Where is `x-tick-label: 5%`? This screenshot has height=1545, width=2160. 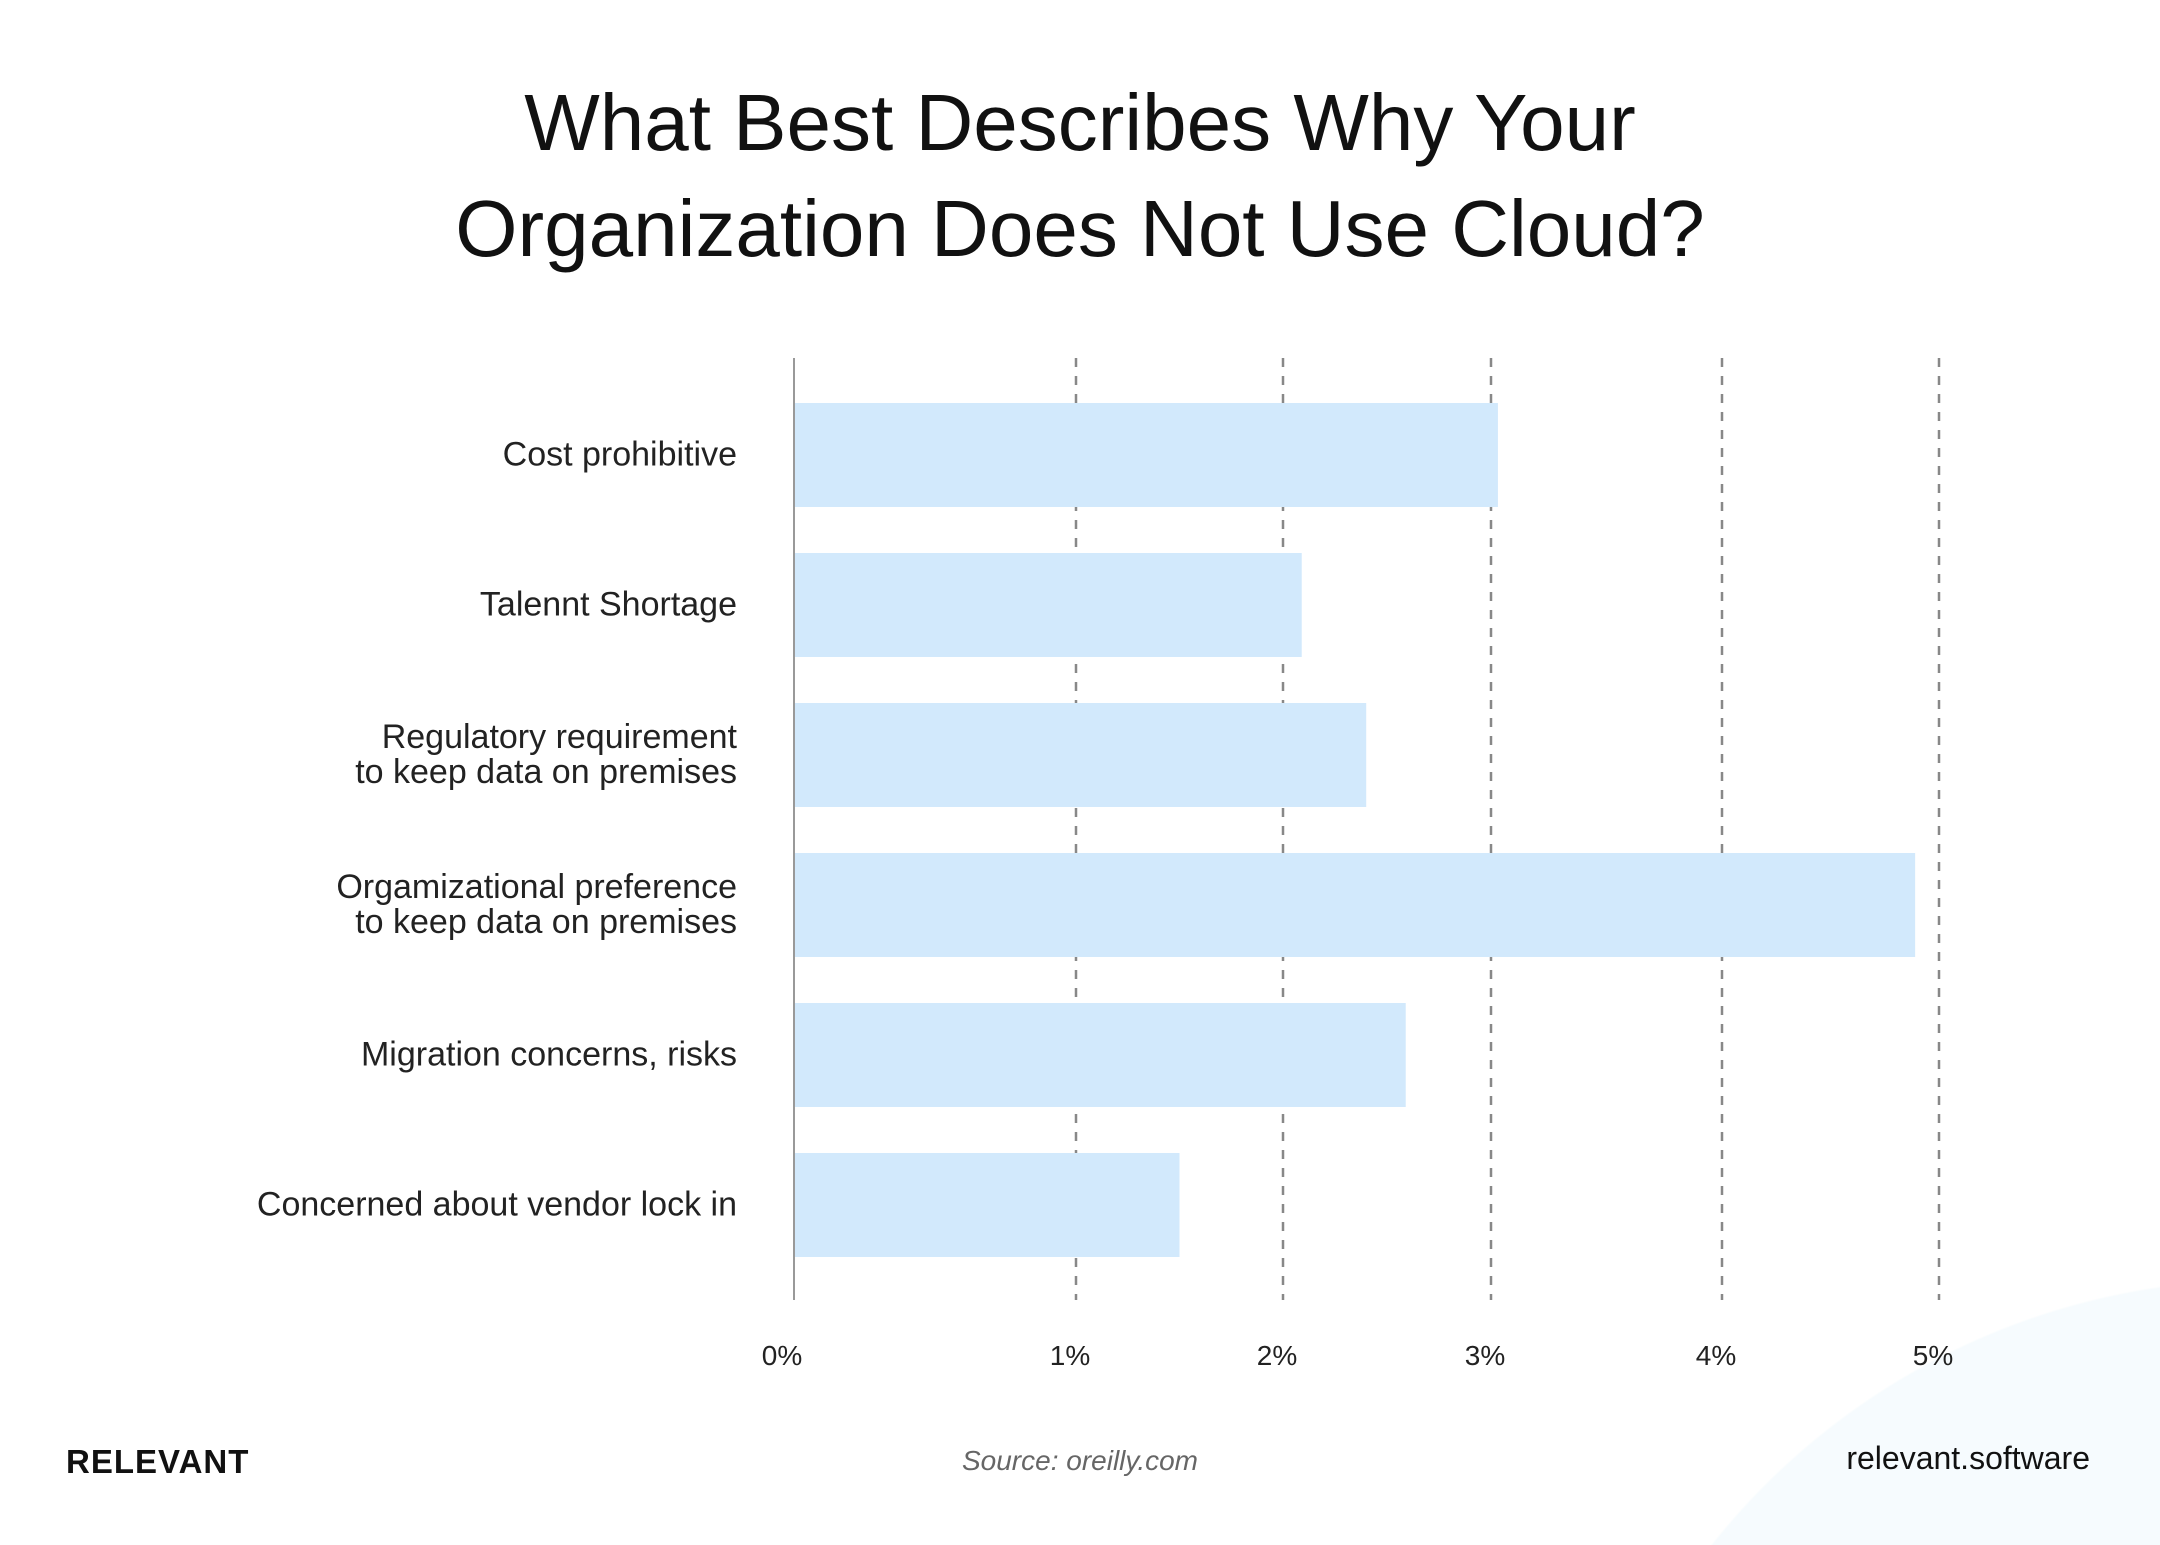 x-tick-label: 5% is located at coordinates (1933, 1355).